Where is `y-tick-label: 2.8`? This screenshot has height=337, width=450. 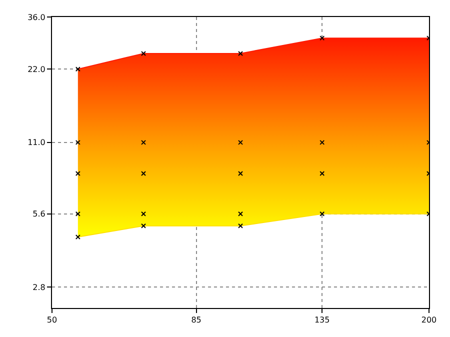 y-tick-label: 2.8 is located at coordinates (39, 287).